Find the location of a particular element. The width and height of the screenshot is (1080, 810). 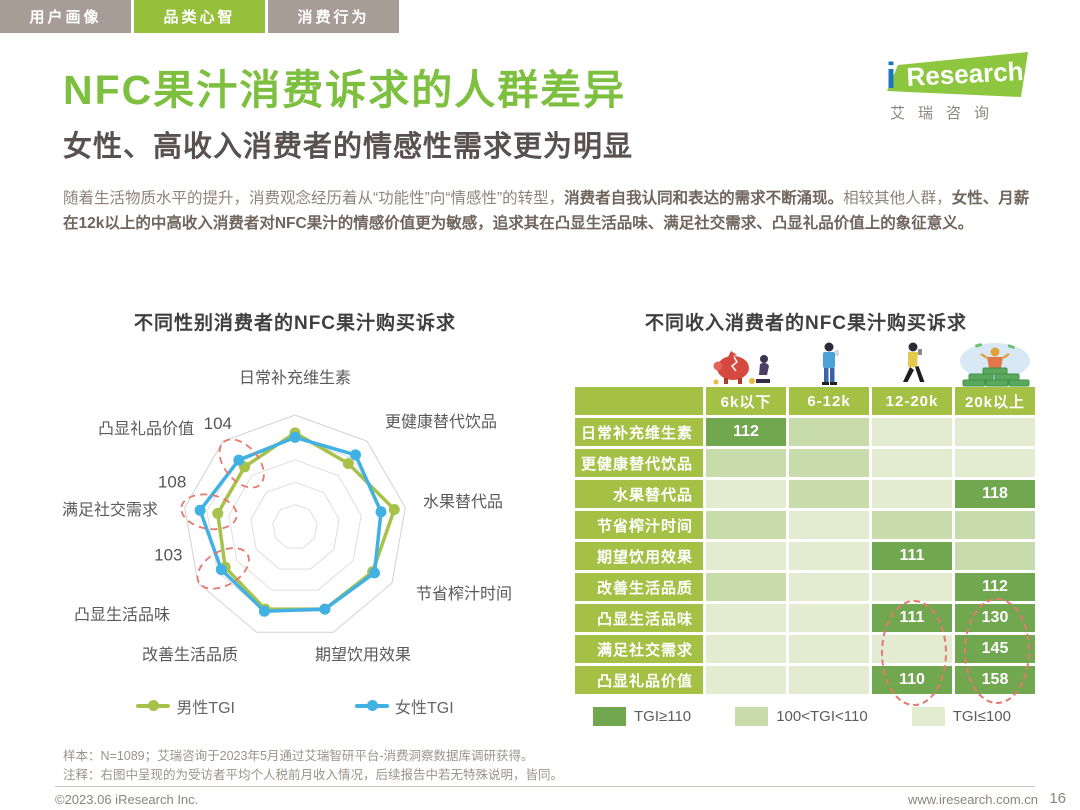

row-label: 凸显生活品味 is located at coordinates (639, 618).